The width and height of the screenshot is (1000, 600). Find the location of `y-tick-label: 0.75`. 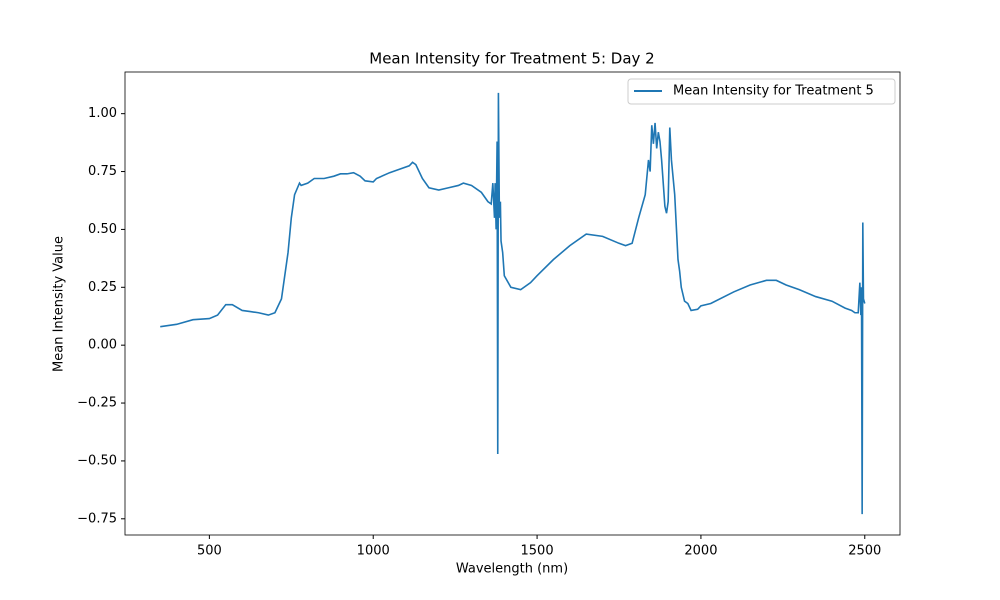

y-tick-label: 0.75 is located at coordinates (102, 171).